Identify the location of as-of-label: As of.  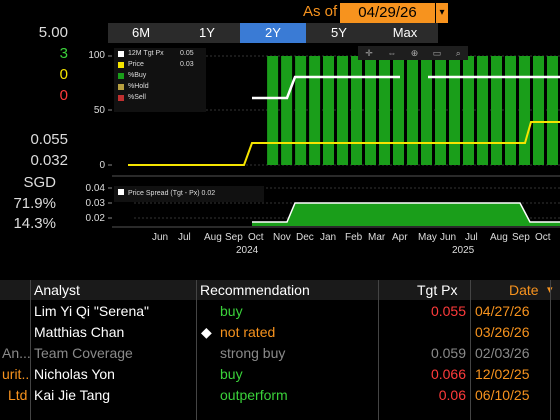
(320, 11).